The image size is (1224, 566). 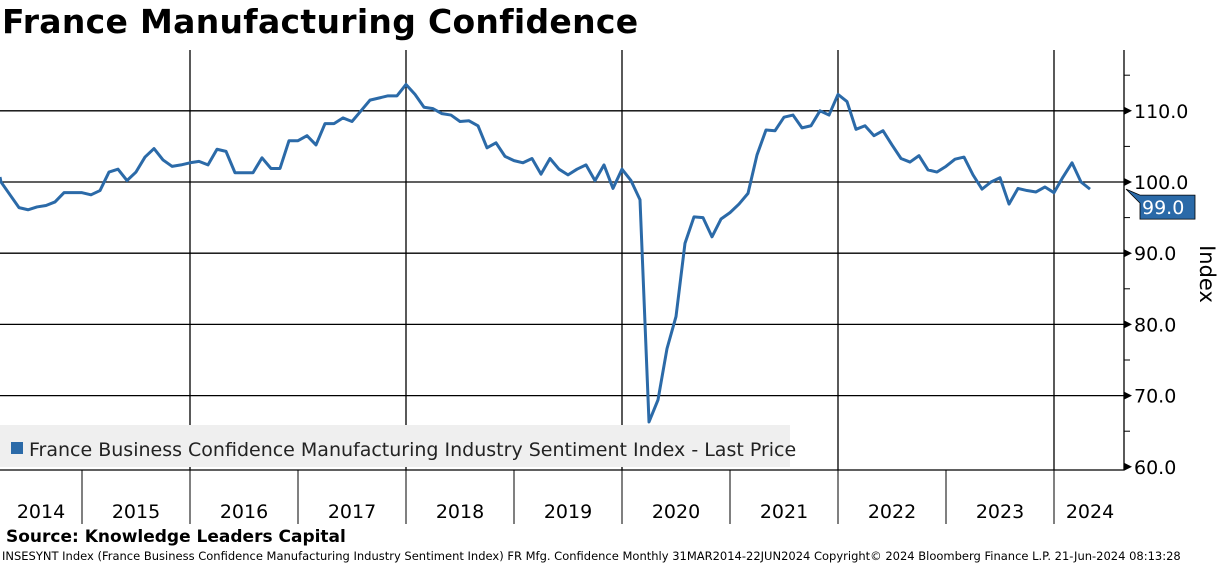 I want to click on x-tick-label: 2021, so click(x=784, y=512).